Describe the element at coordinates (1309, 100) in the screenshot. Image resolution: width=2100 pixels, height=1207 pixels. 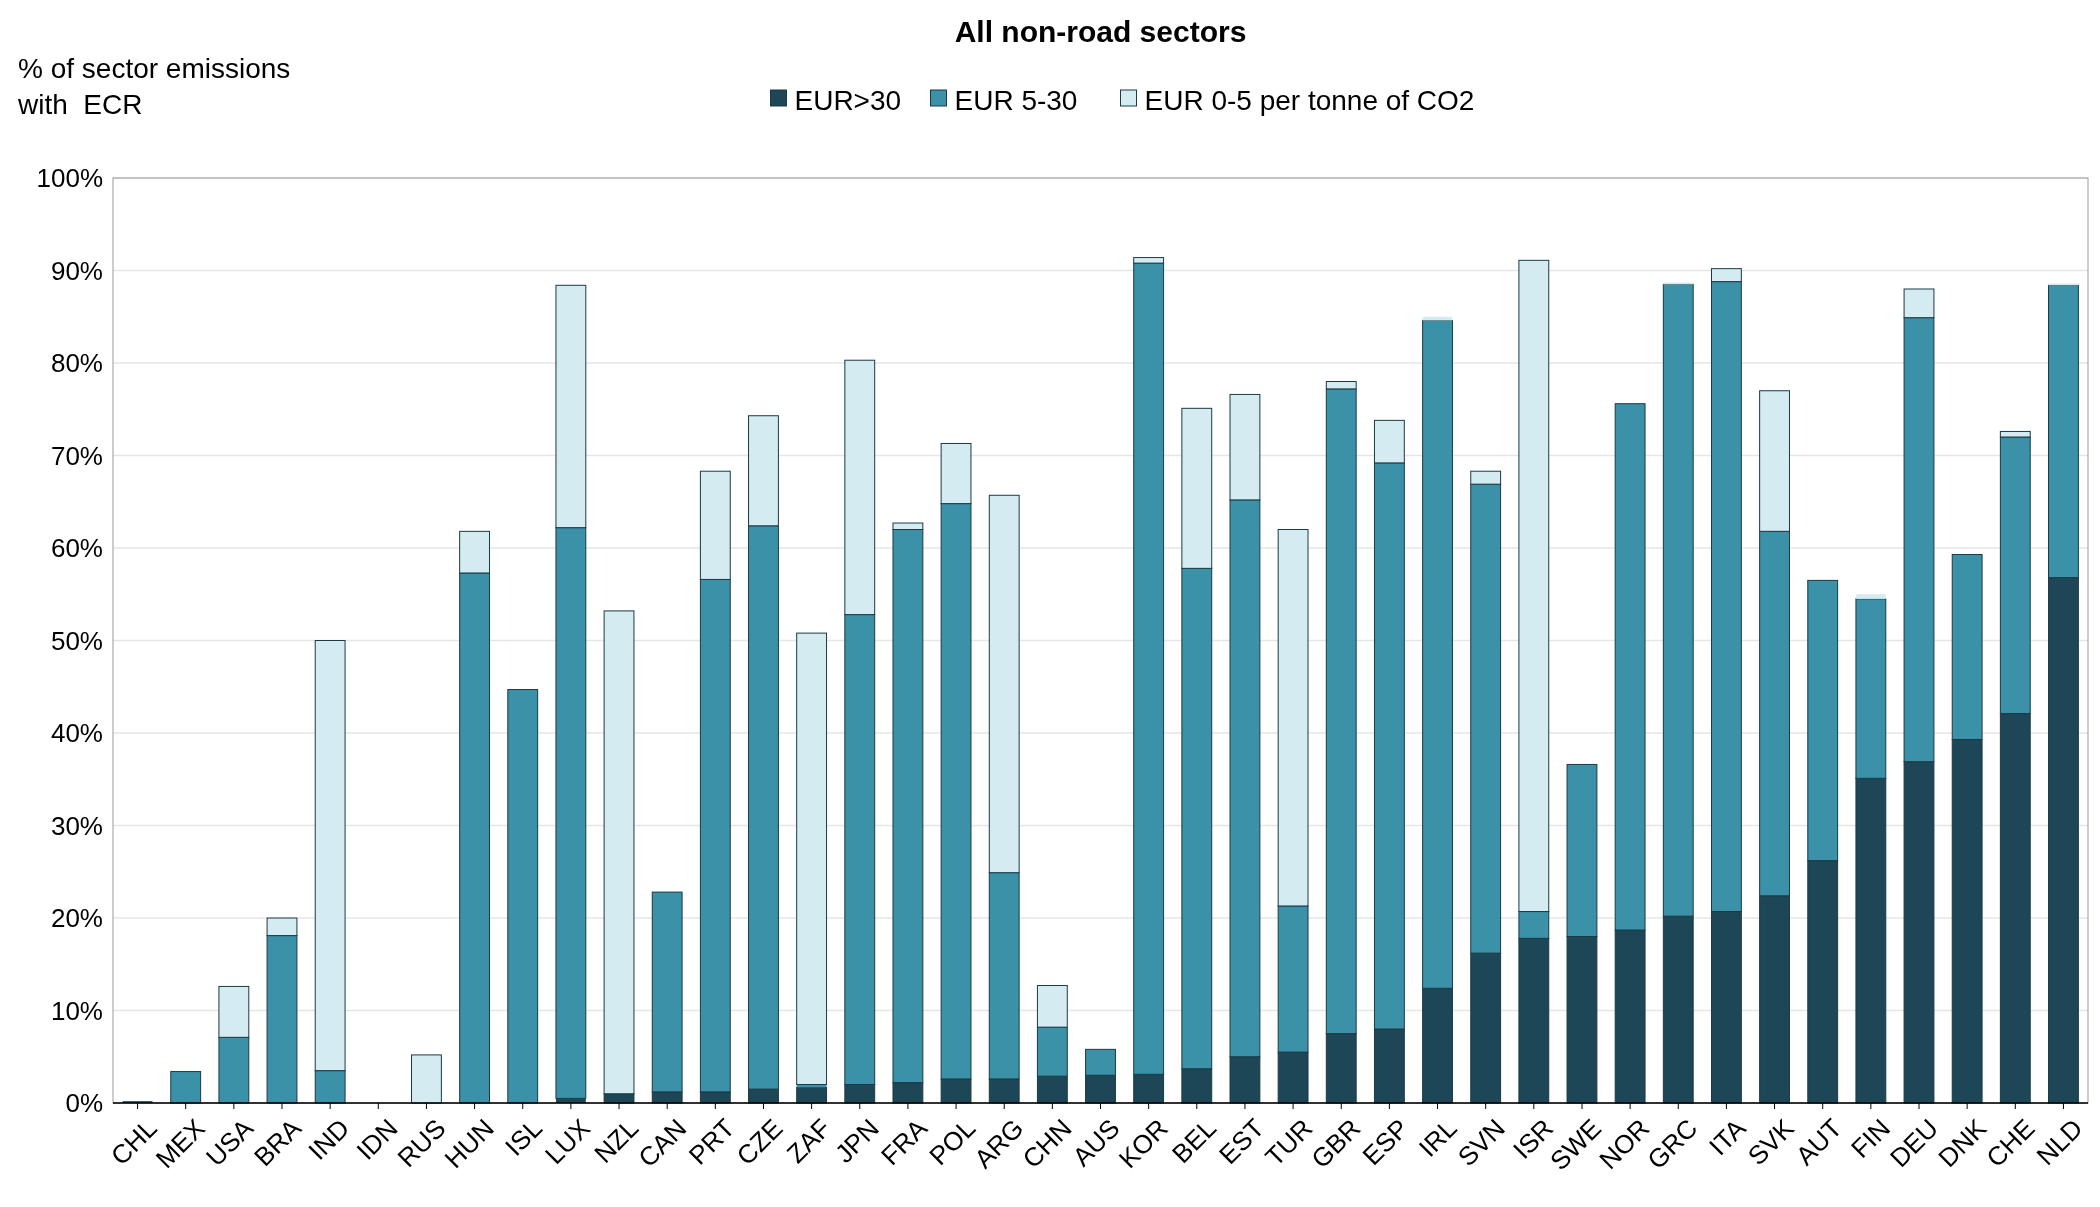
I see `legend-label: EUR 0-5 per tonne of CO2` at that location.